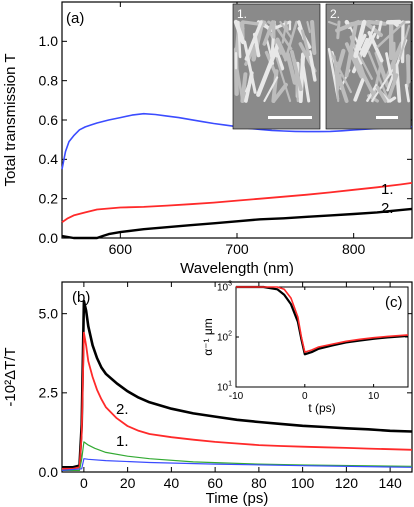 This screenshot has height=507, width=414. What do you see at coordinates (237, 249) in the screenshot?
I see `x-tick-label: 700` at bounding box center [237, 249].